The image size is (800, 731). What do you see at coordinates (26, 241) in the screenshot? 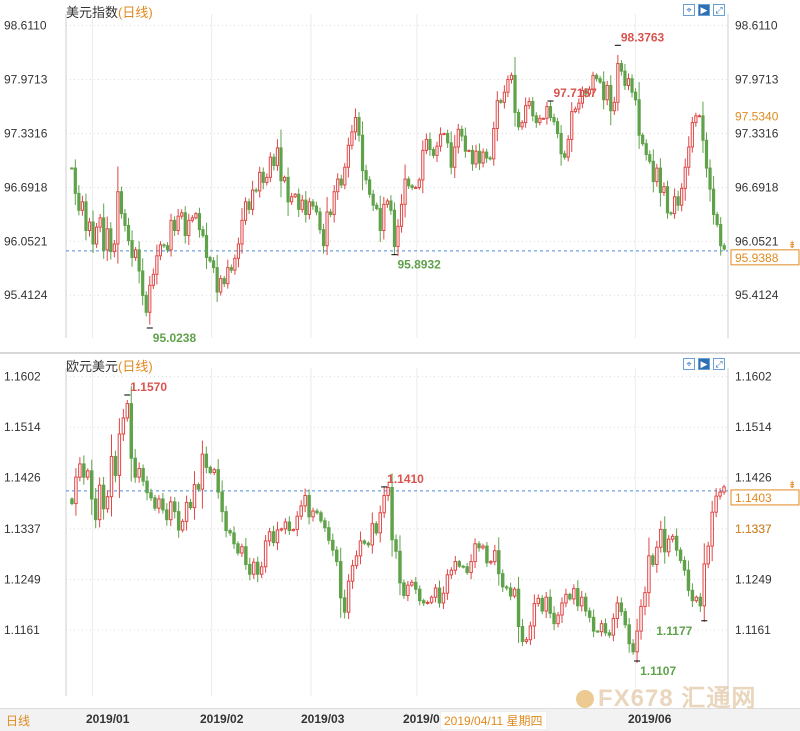
I see `y-tick-label-left: 96.0521` at bounding box center [26, 241].